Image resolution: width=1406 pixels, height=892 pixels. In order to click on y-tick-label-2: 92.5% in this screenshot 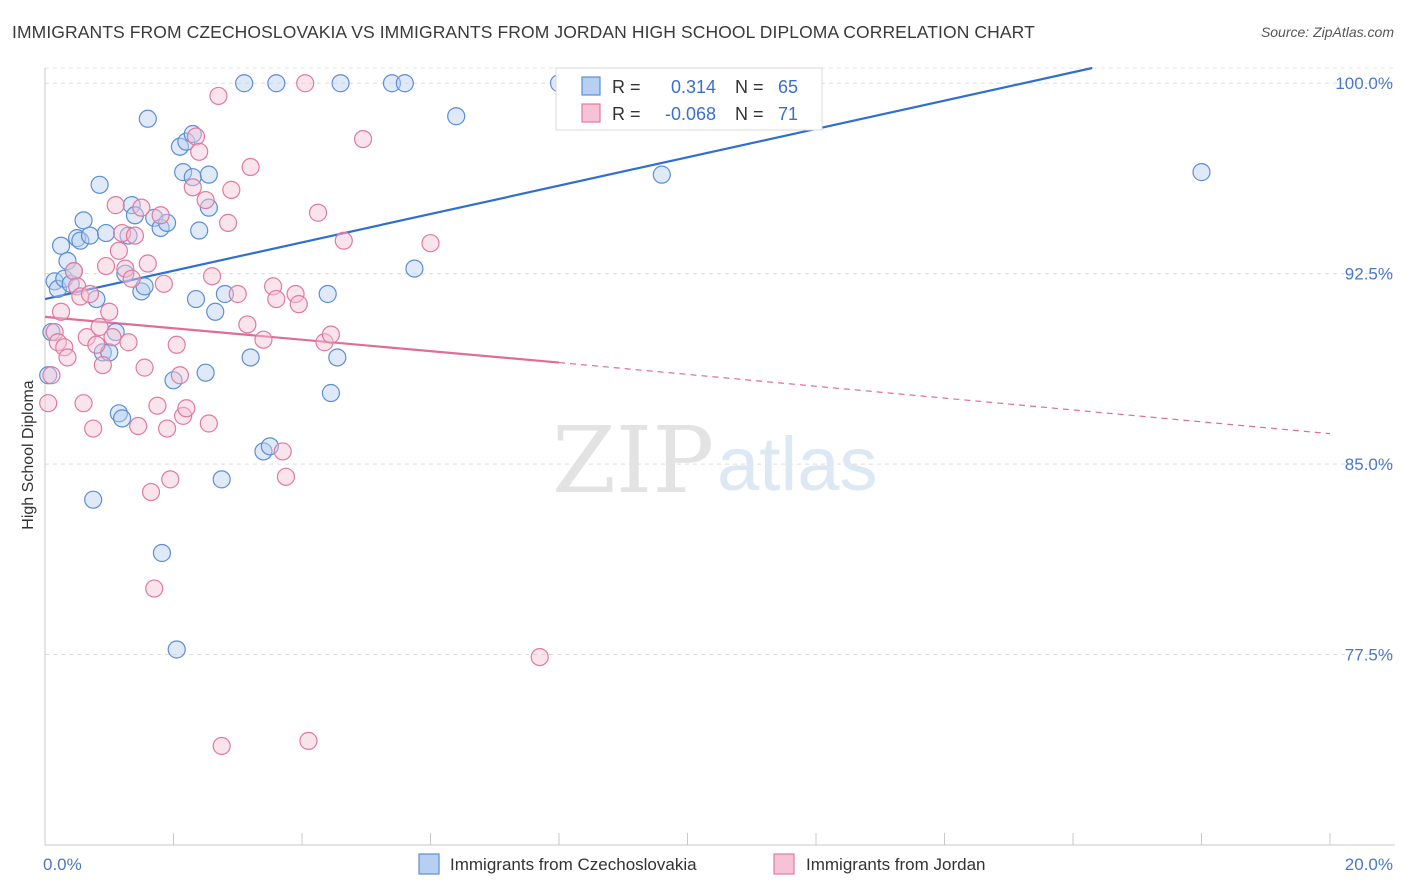, I will do `click(1369, 274)`.